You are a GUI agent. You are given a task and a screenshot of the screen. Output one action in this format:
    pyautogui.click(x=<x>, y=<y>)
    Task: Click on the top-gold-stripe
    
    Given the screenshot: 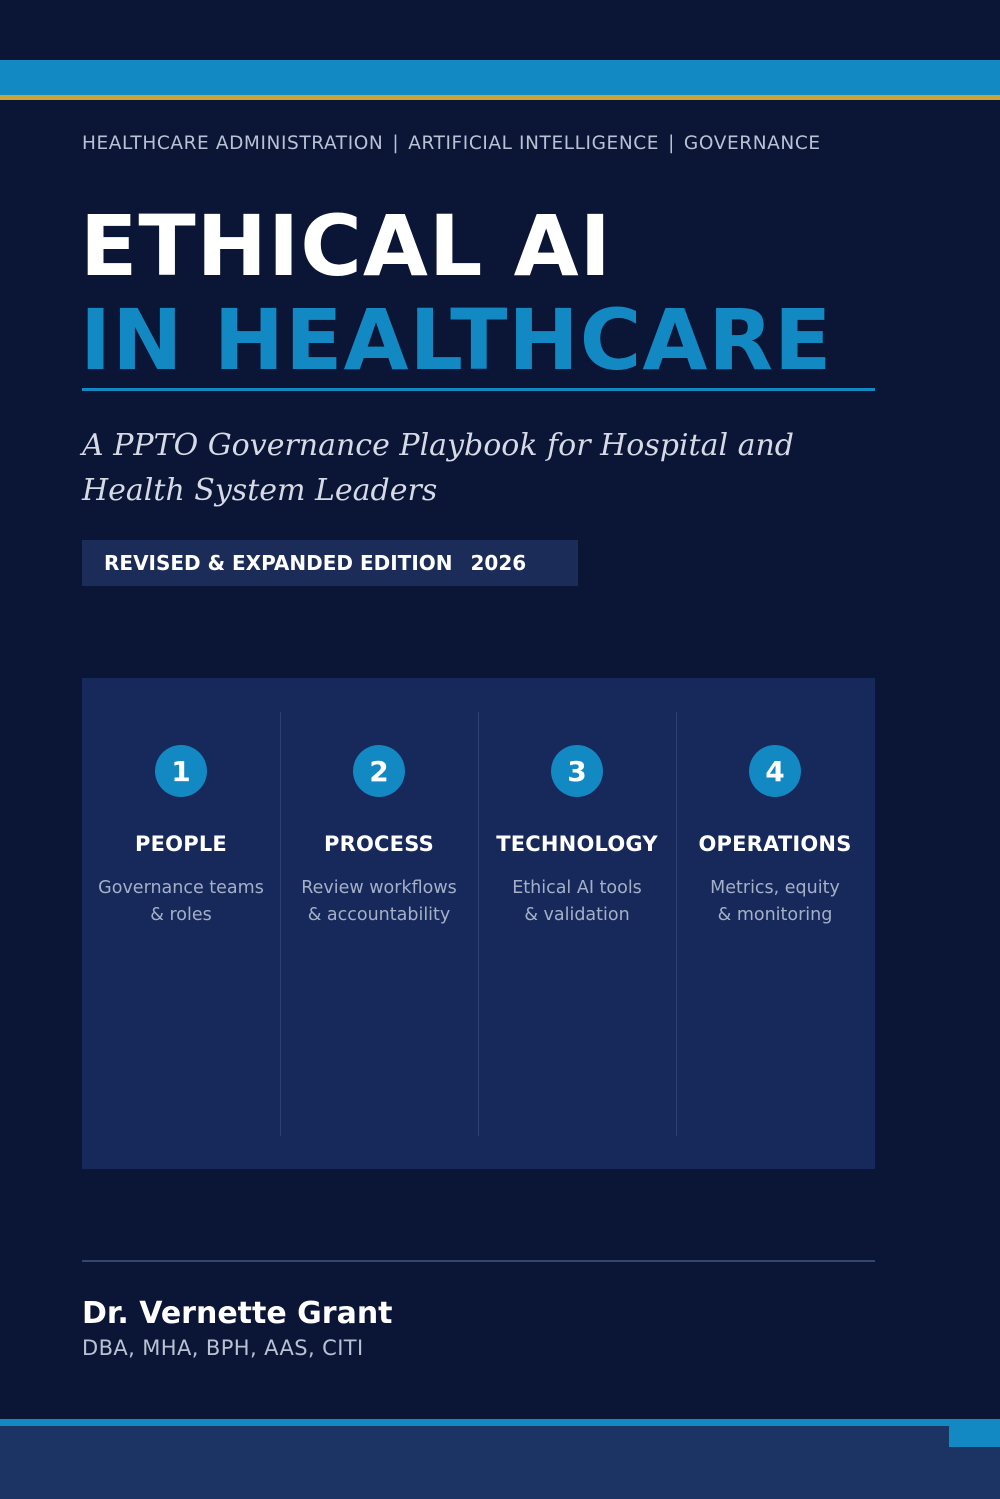 What is the action you would take?
    pyautogui.click(x=500, y=97)
    